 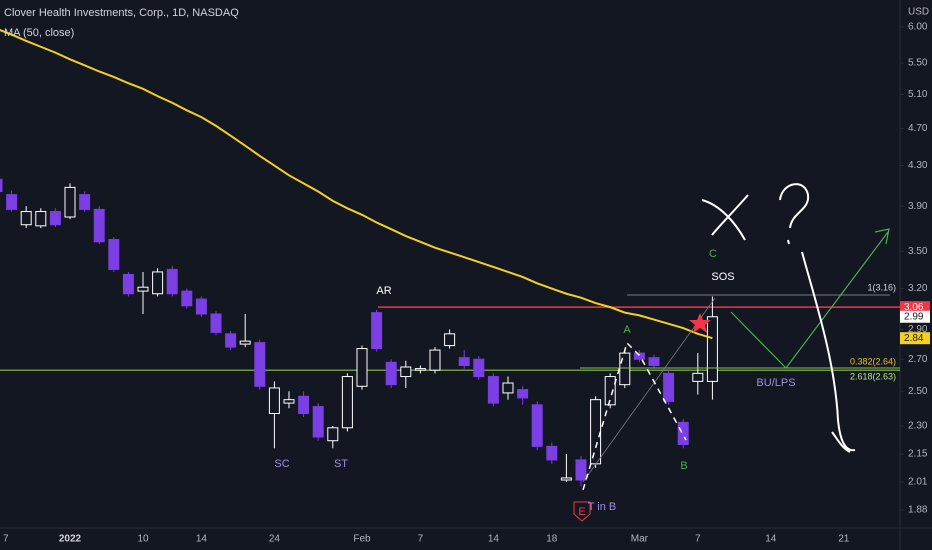 What do you see at coordinates (918, 288) in the screenshot?
I see `y-tick-label: 3.20` at bounding box center [918, 288].